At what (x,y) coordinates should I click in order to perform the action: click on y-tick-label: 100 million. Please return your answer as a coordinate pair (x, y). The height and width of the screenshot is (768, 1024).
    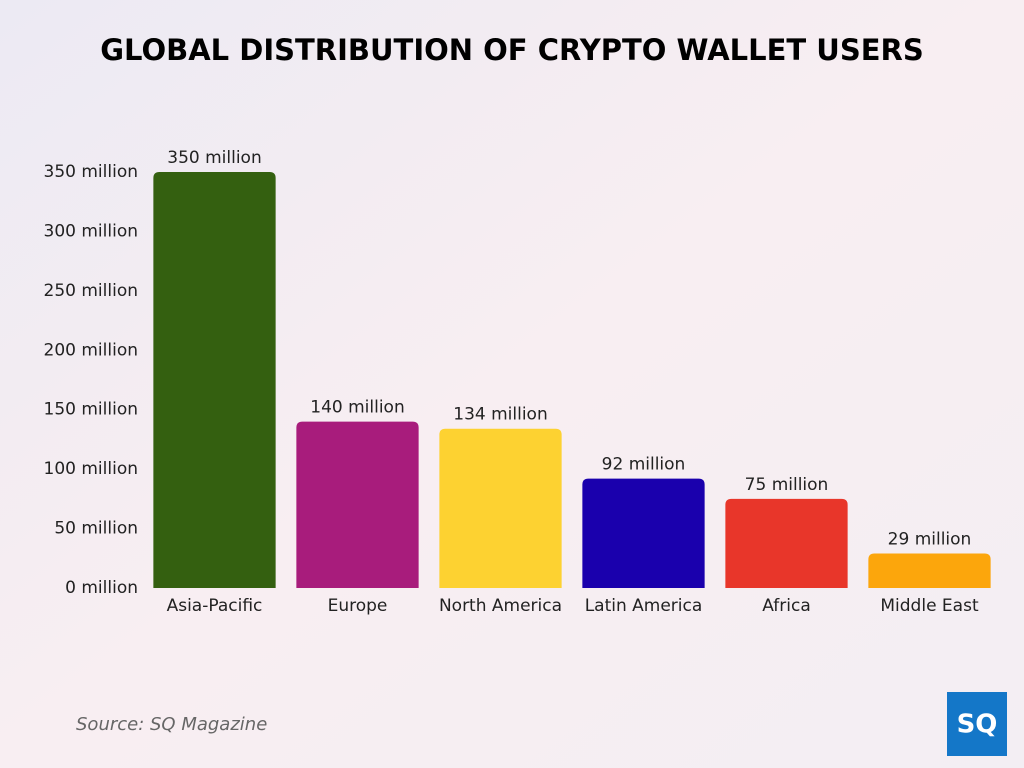
    Looking at the image, I should click on (91, 469).